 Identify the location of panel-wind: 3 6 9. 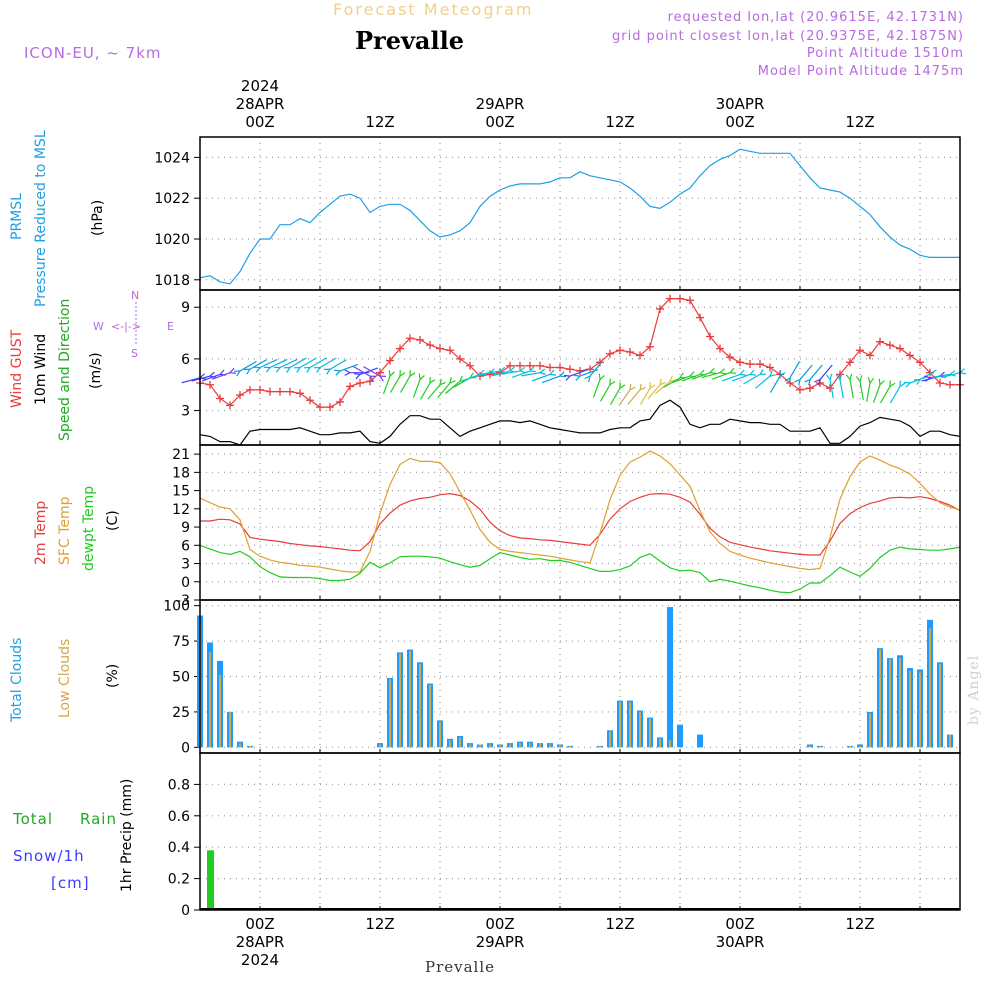
(574, 367).